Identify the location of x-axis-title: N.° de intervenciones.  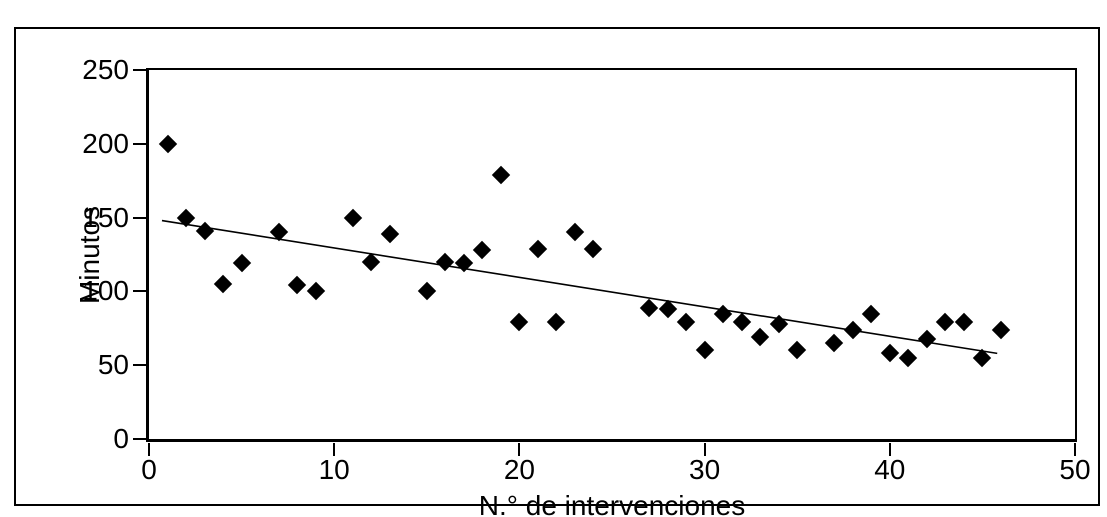
(612, 503).